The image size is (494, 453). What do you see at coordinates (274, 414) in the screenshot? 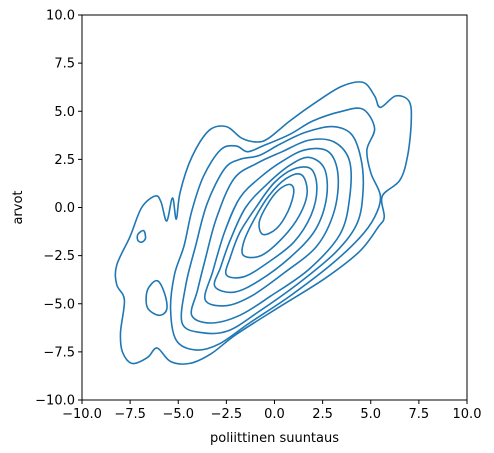
I see `x-tick-label: 0.0` at bounding box center [274, 414].